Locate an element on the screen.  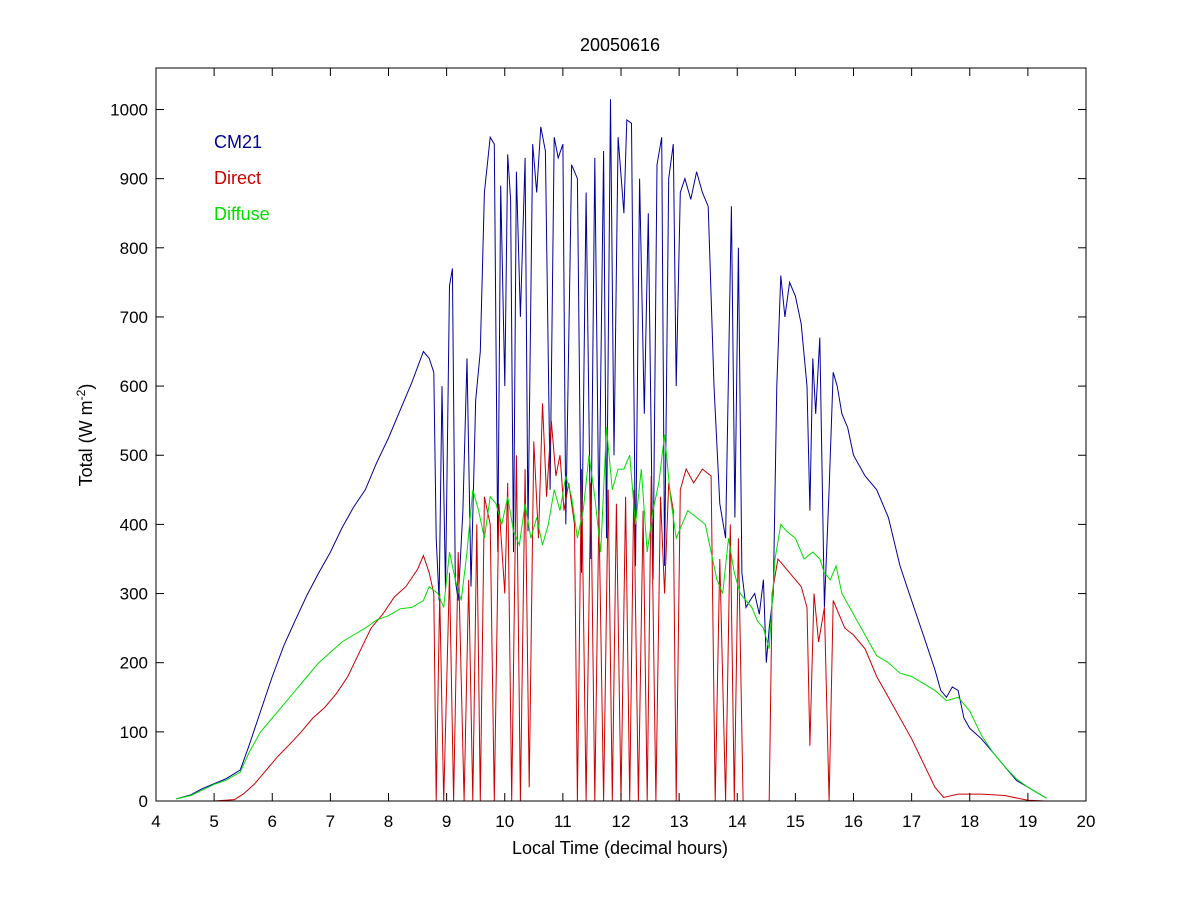
x-tick-label: 12 is located at coordinates (621, 821).